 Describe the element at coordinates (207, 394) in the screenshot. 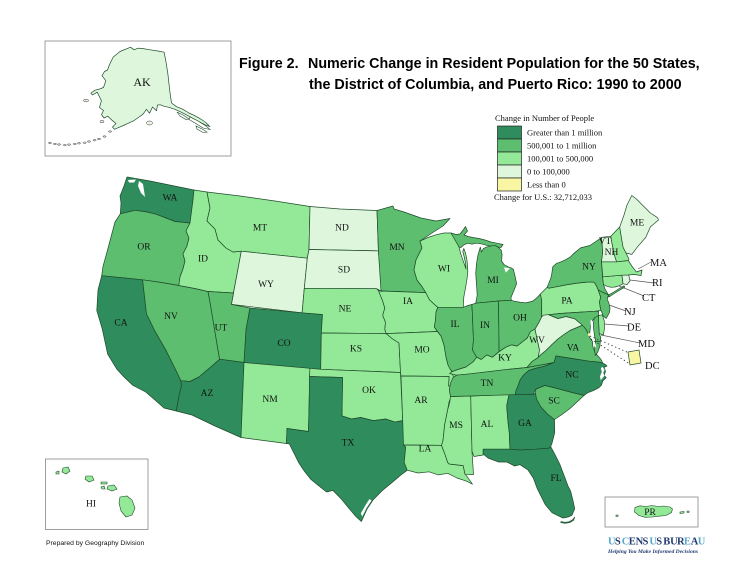

I see `svg-text: AZ` at that location.